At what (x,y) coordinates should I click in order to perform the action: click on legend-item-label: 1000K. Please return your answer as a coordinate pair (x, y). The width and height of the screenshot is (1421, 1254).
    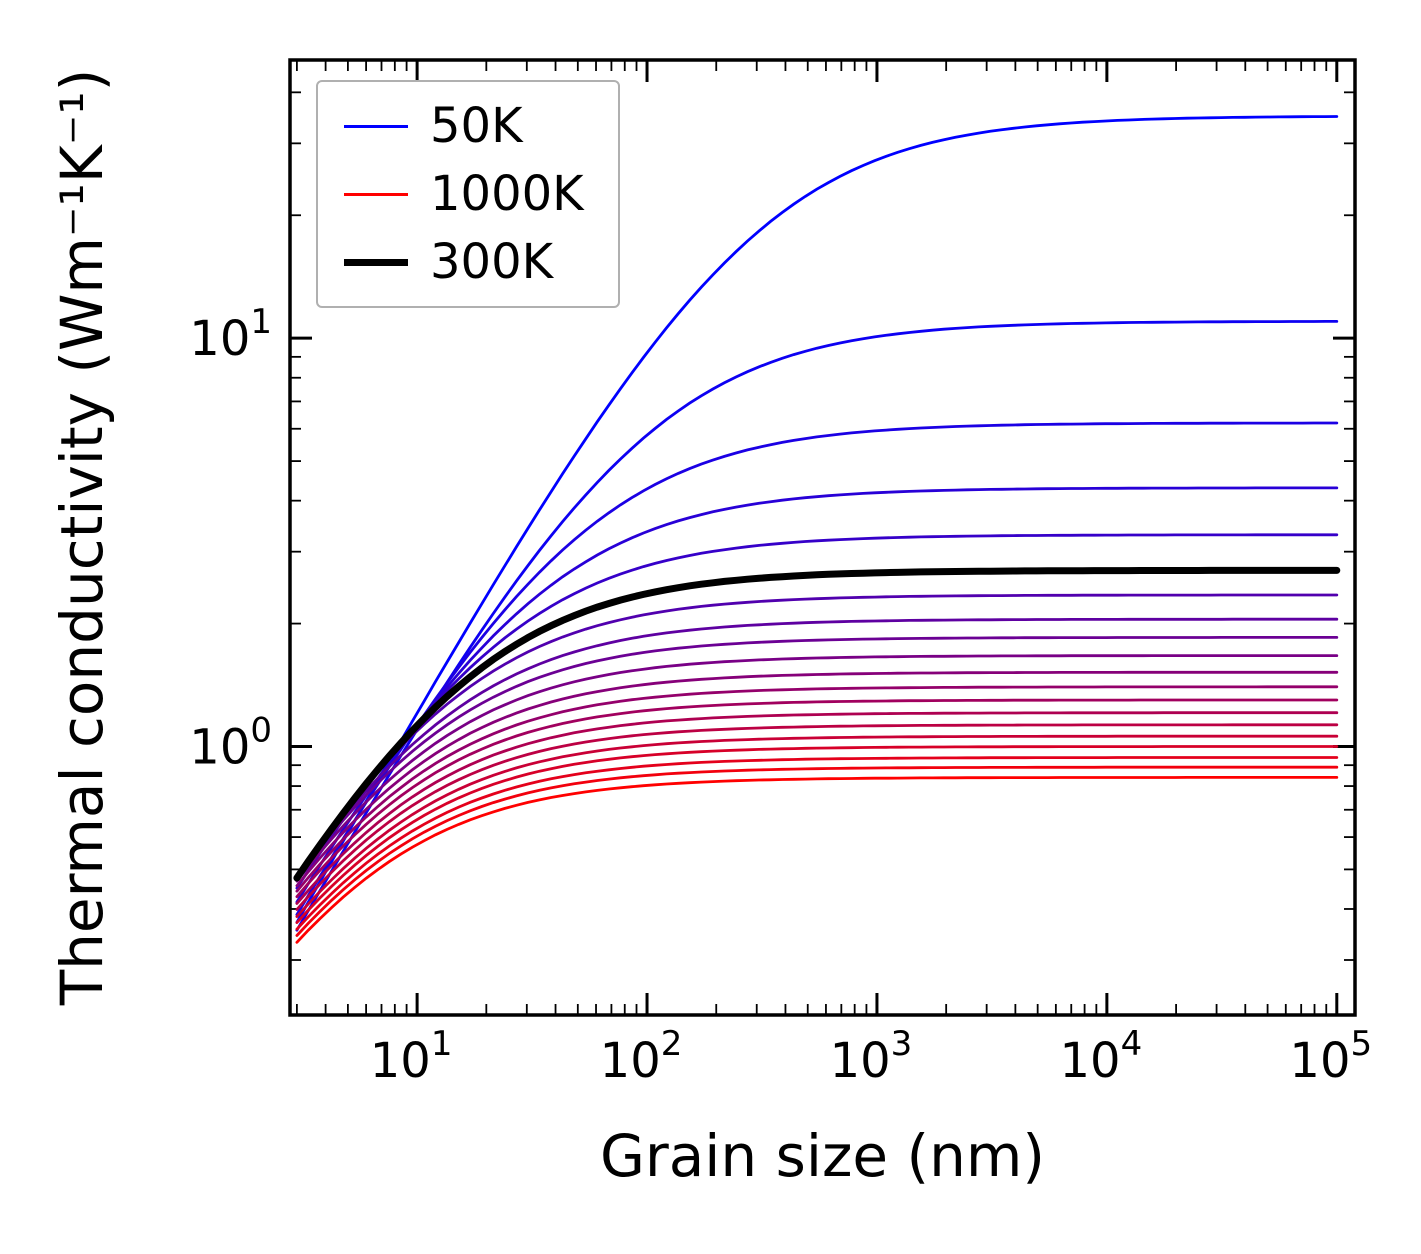
    Looking at the image, I should click on (507, 194).